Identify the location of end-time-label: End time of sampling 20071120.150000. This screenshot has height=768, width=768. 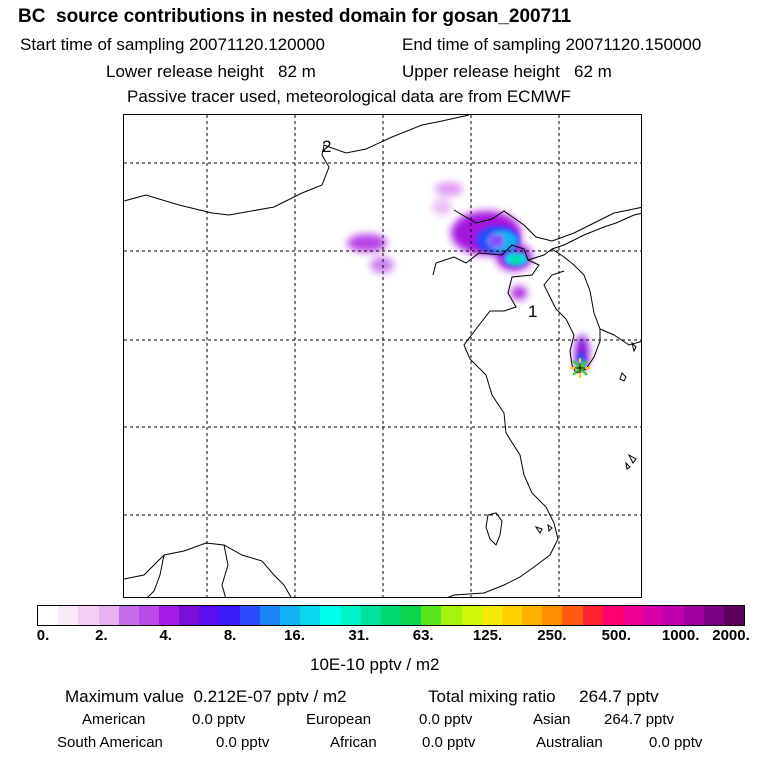
(552, 44).